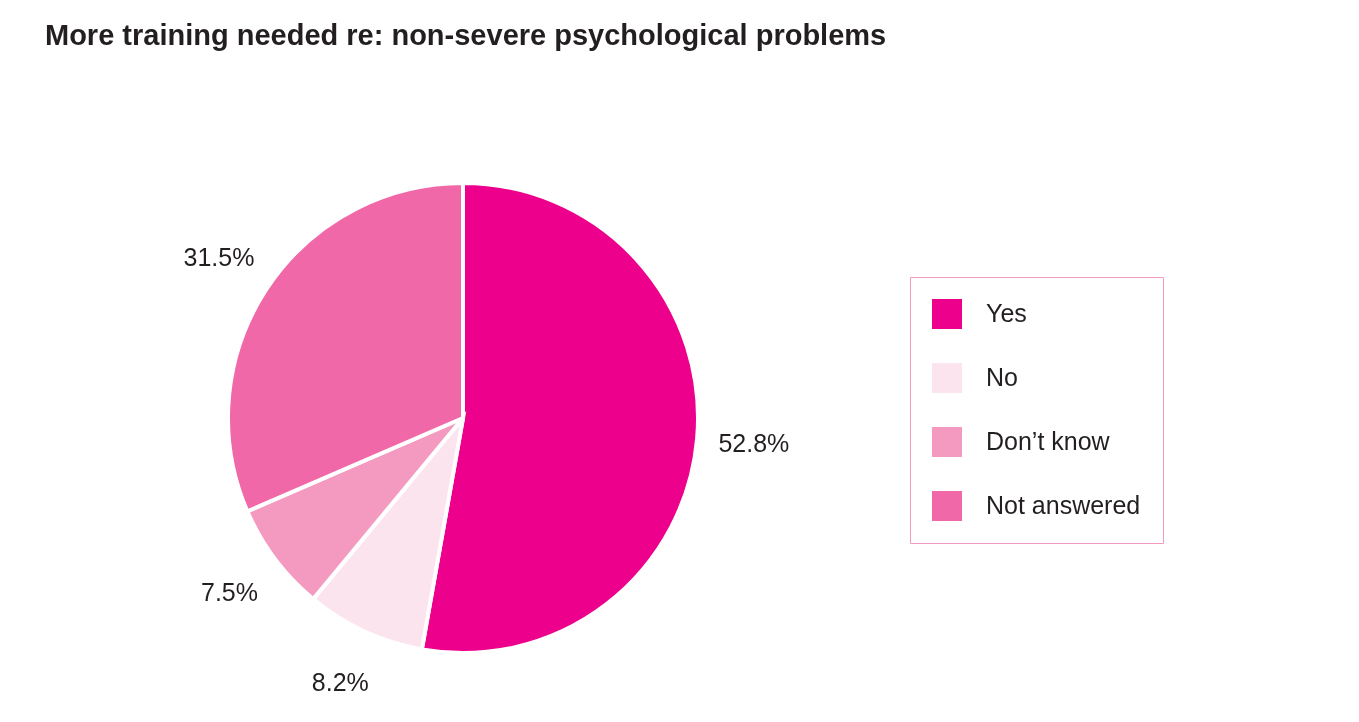 The image size is (1359, 722). Describe the element at coordinates (754, 442) in the screenshot. I see `data-label: 52.8%` at that location.